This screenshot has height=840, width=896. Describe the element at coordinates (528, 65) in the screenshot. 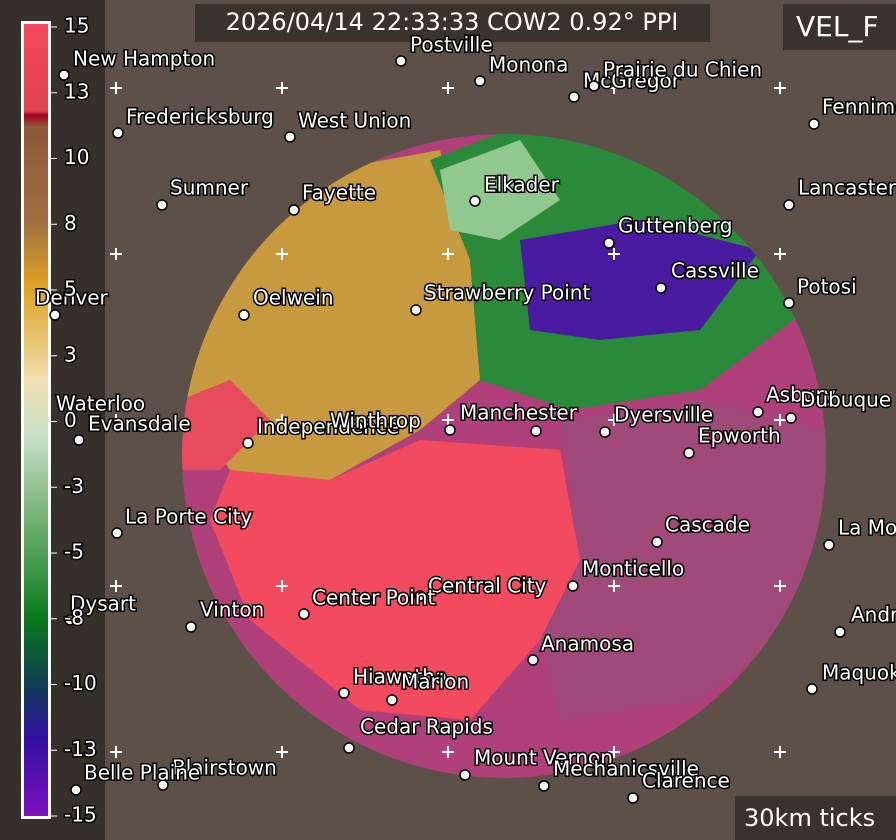

I see `city-label: Monona` at that location.